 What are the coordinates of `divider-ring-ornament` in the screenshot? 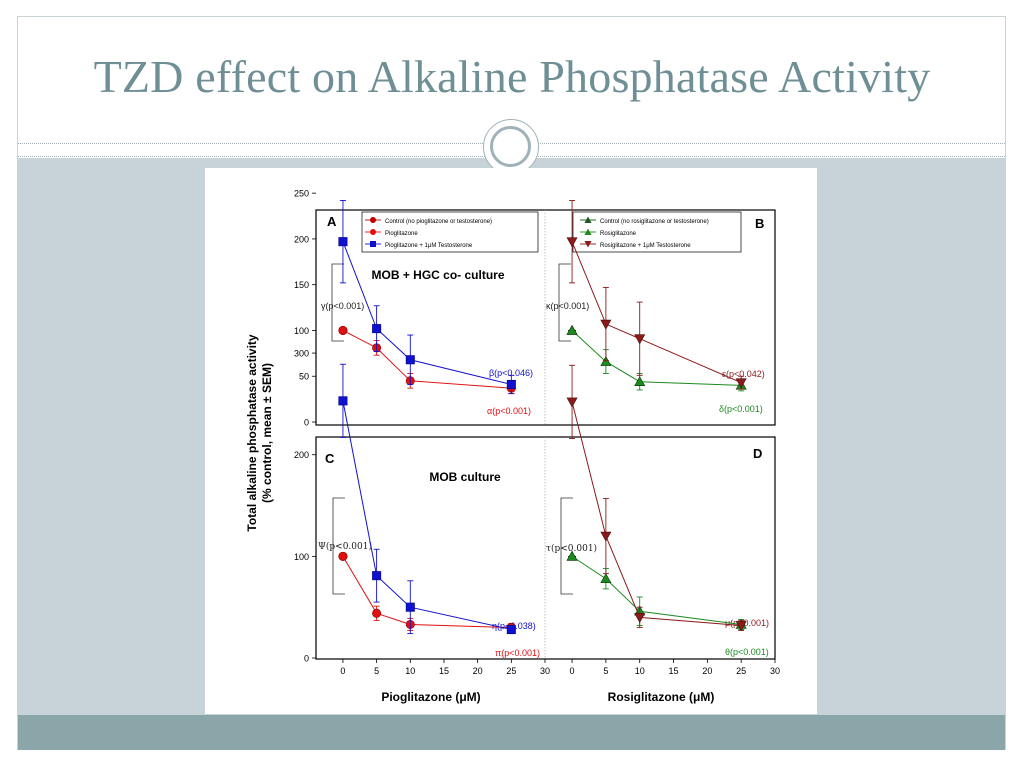 It's located at (511, 147).